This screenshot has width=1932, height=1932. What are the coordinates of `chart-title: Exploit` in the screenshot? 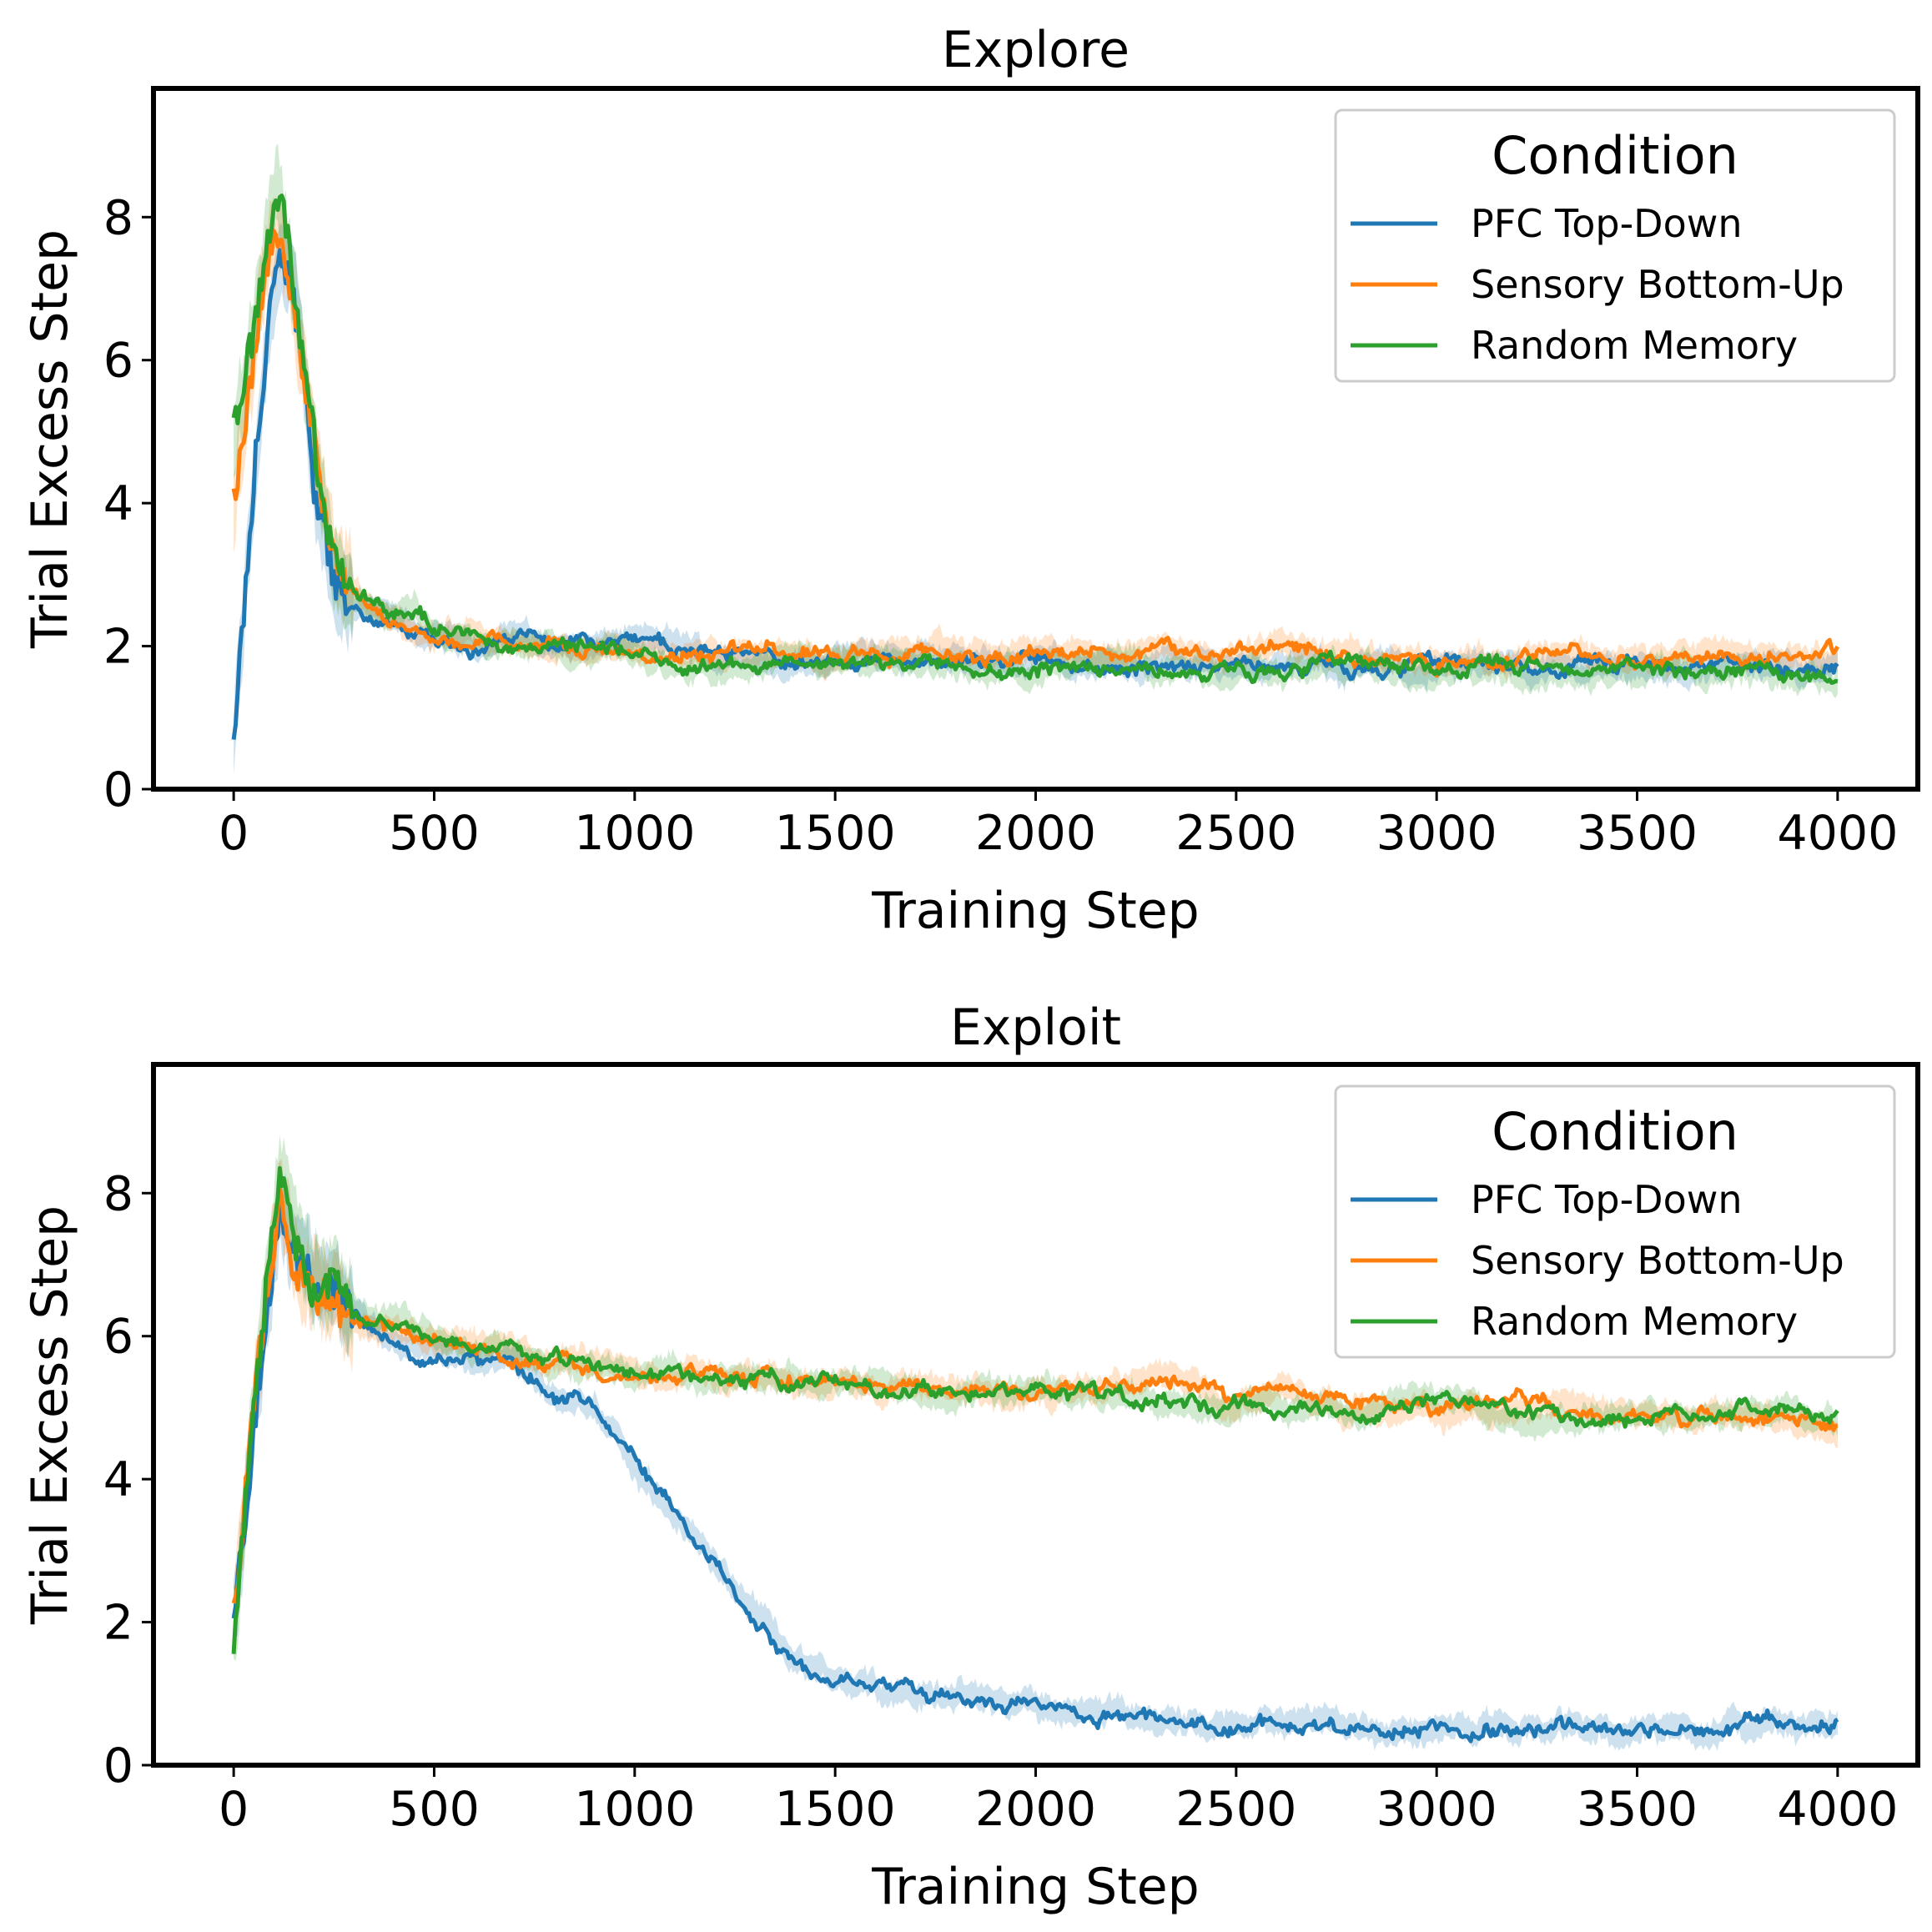 It's located at (1035, 1028).